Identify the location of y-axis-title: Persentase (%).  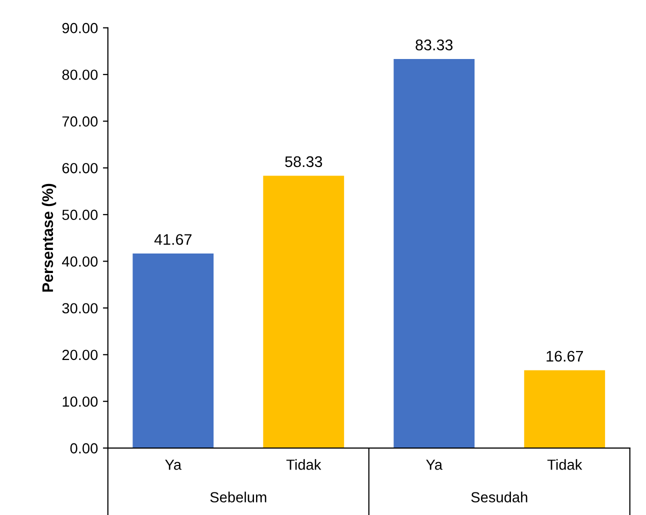
(49, 238).